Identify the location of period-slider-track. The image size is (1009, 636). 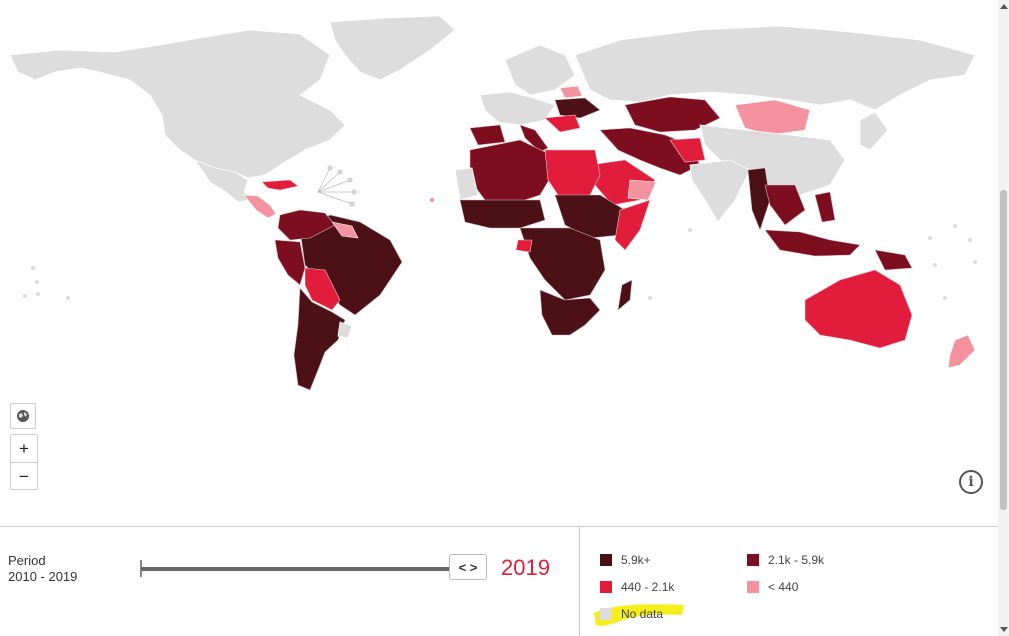
(296, 569).